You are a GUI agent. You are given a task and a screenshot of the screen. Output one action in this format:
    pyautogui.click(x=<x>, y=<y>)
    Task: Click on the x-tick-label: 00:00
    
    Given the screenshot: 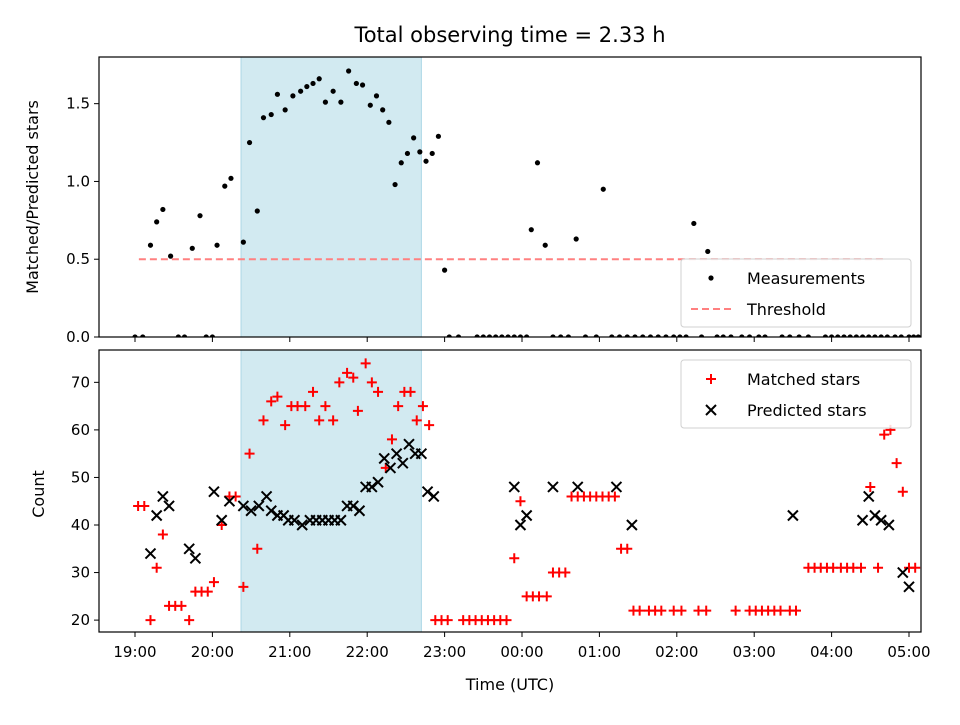 What is the action you would take?
    pyautogui.click(x=521, y=652)
    